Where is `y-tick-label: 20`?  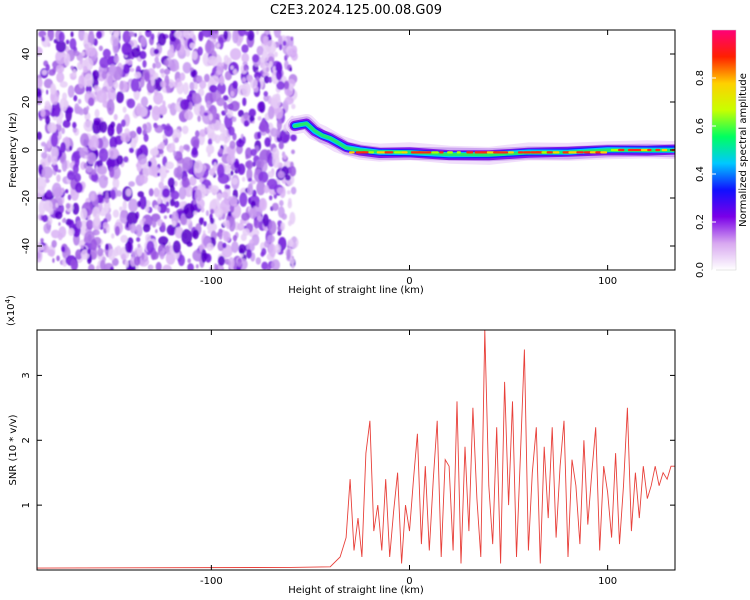 y-tick-label: 20 is located at coordinates (26, 102).